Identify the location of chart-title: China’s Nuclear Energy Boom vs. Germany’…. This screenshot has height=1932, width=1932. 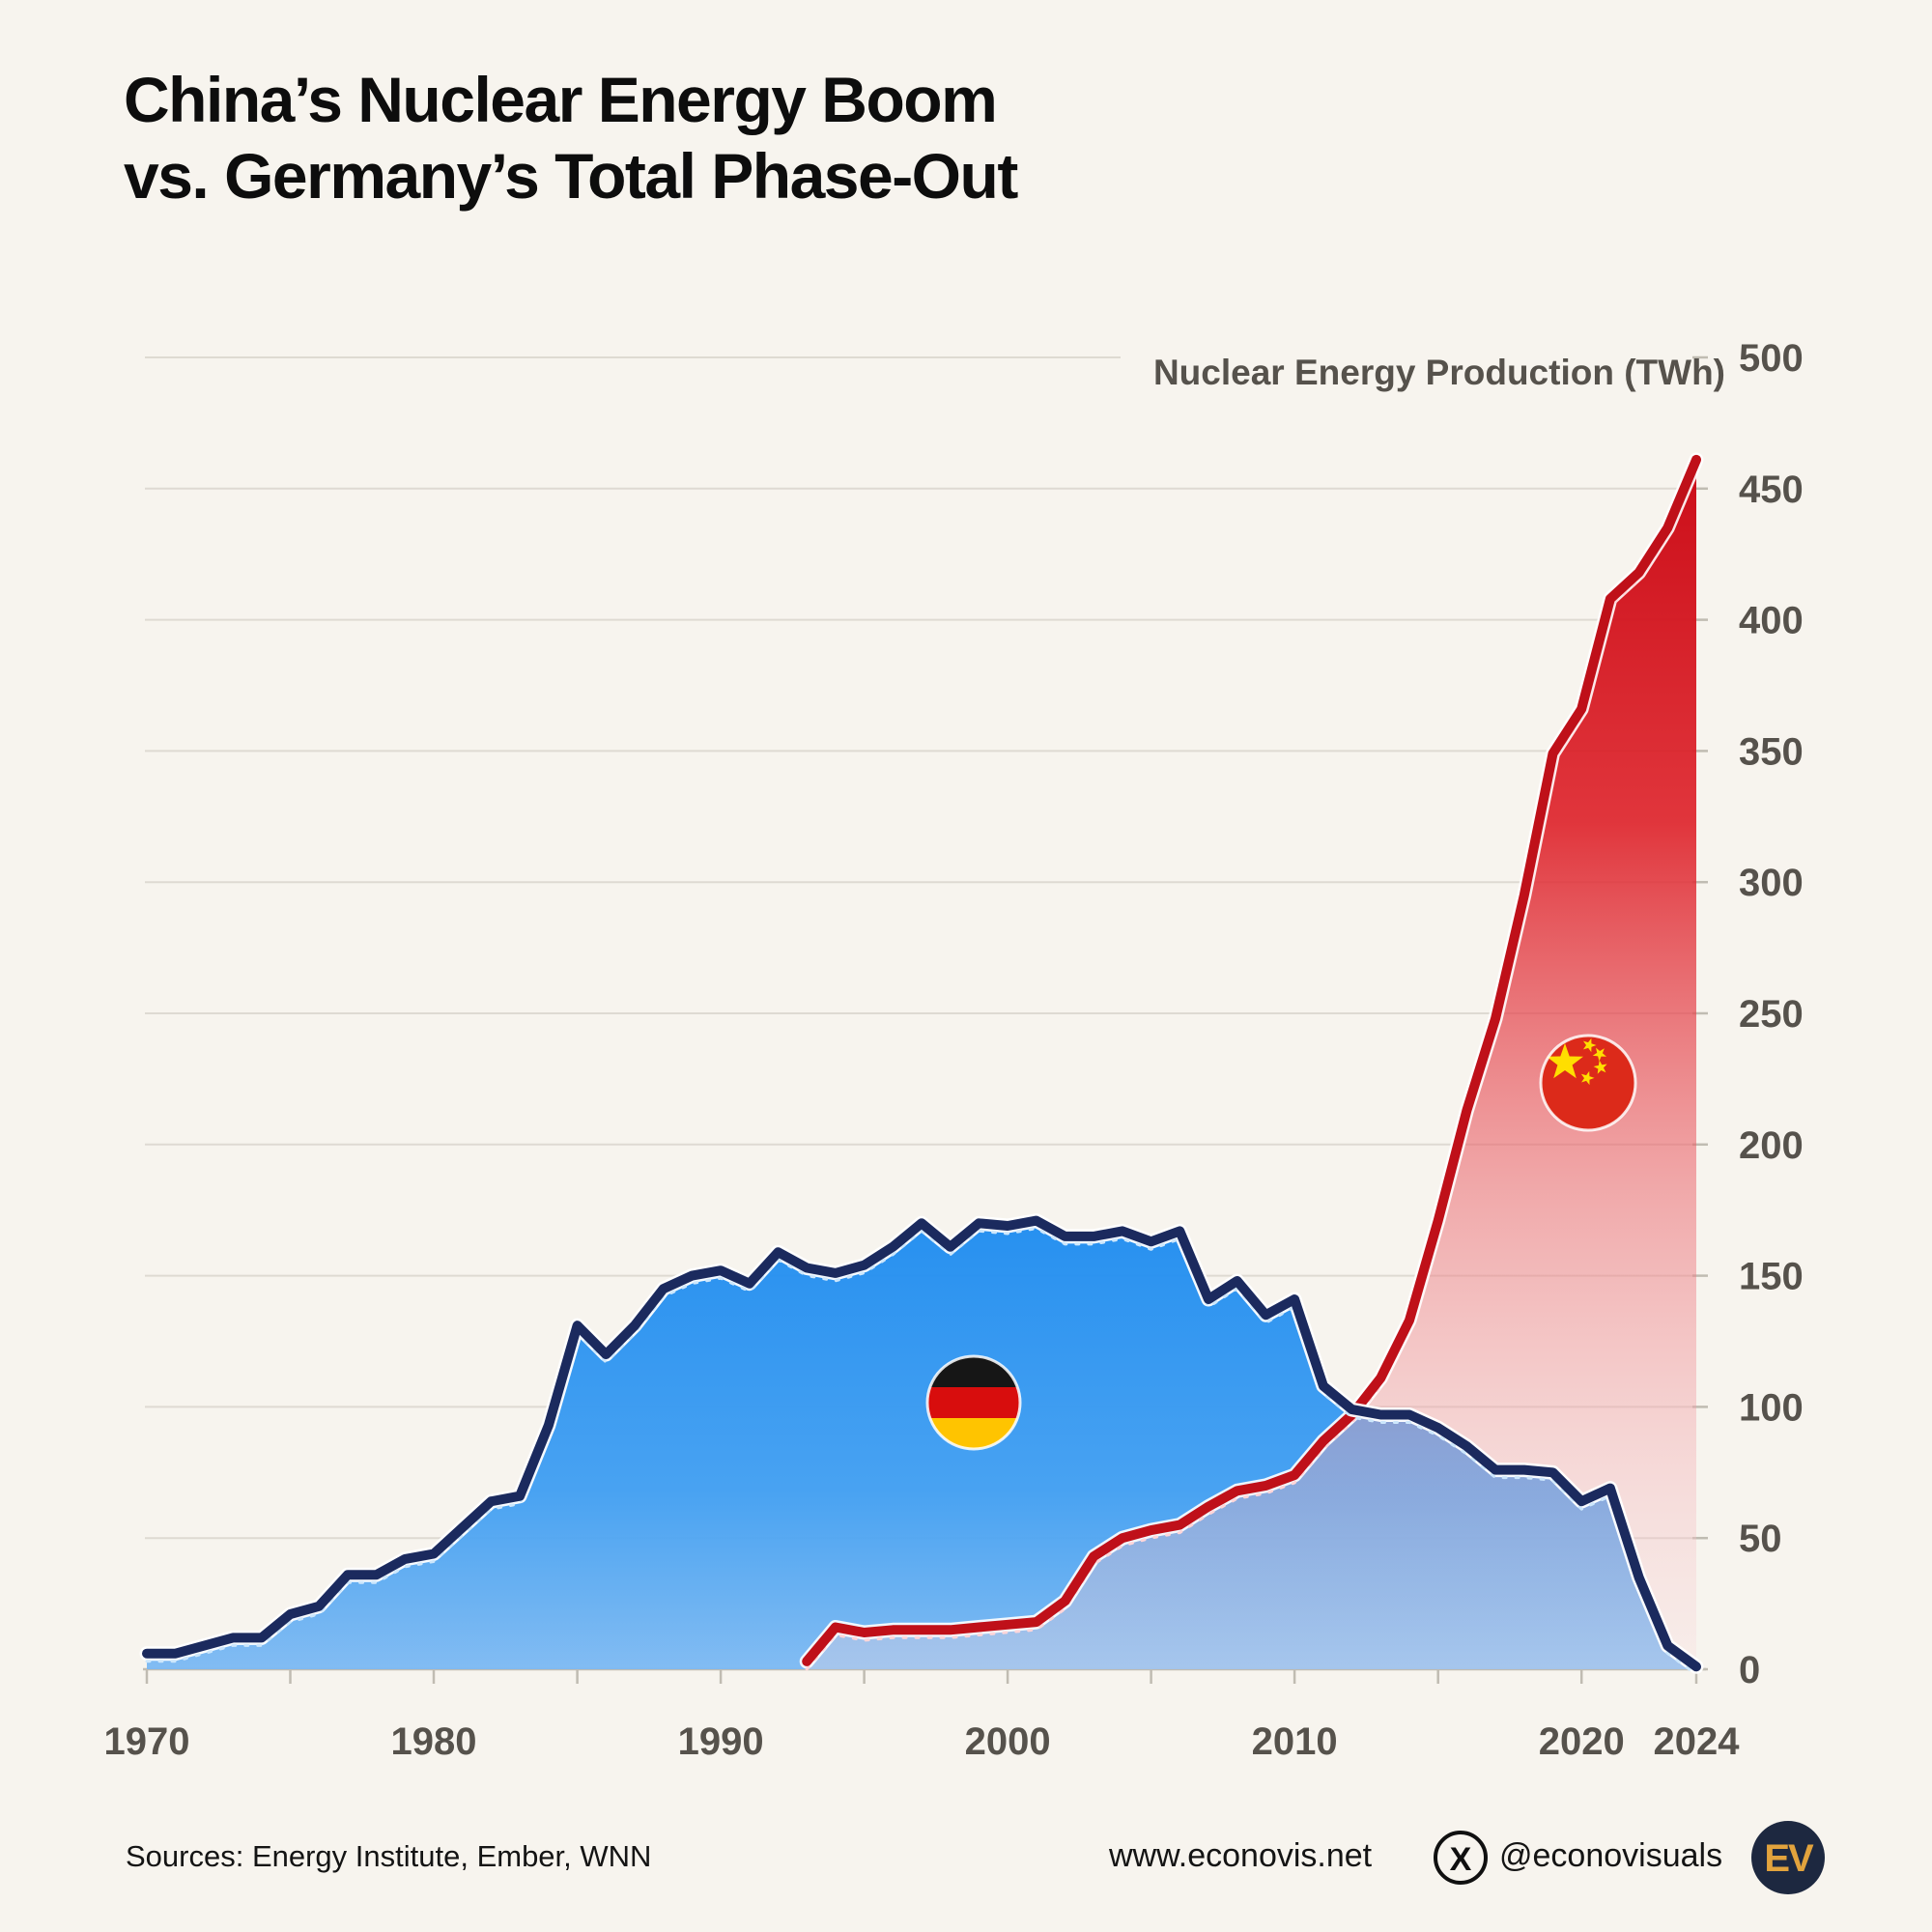
(571, 138).